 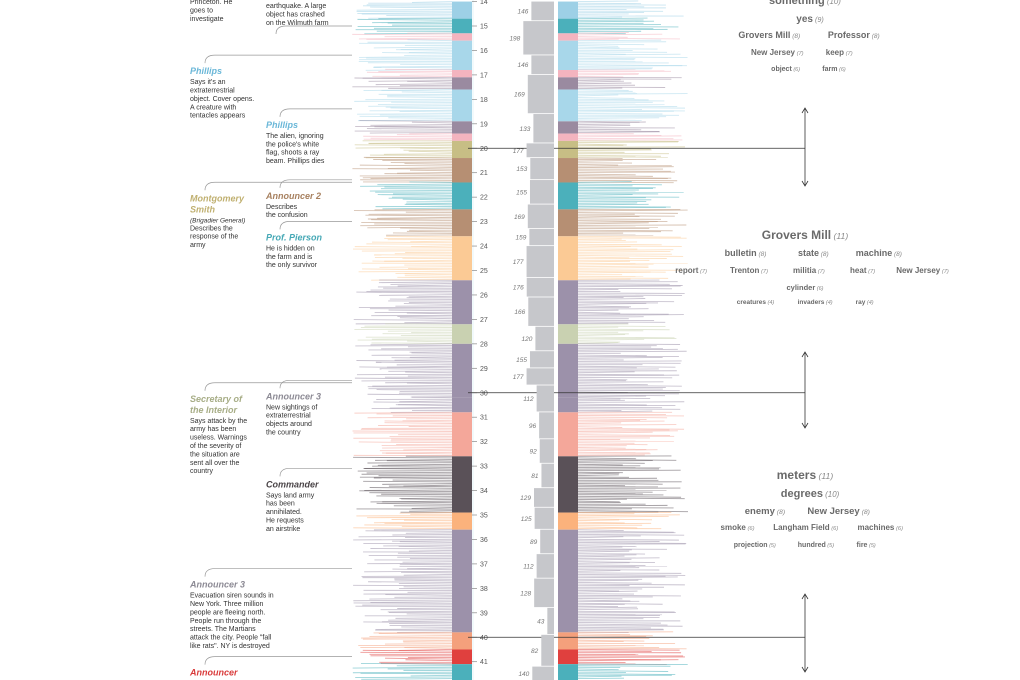 I want to click on speaker-name: Phillips, so click(x=206, y=71).